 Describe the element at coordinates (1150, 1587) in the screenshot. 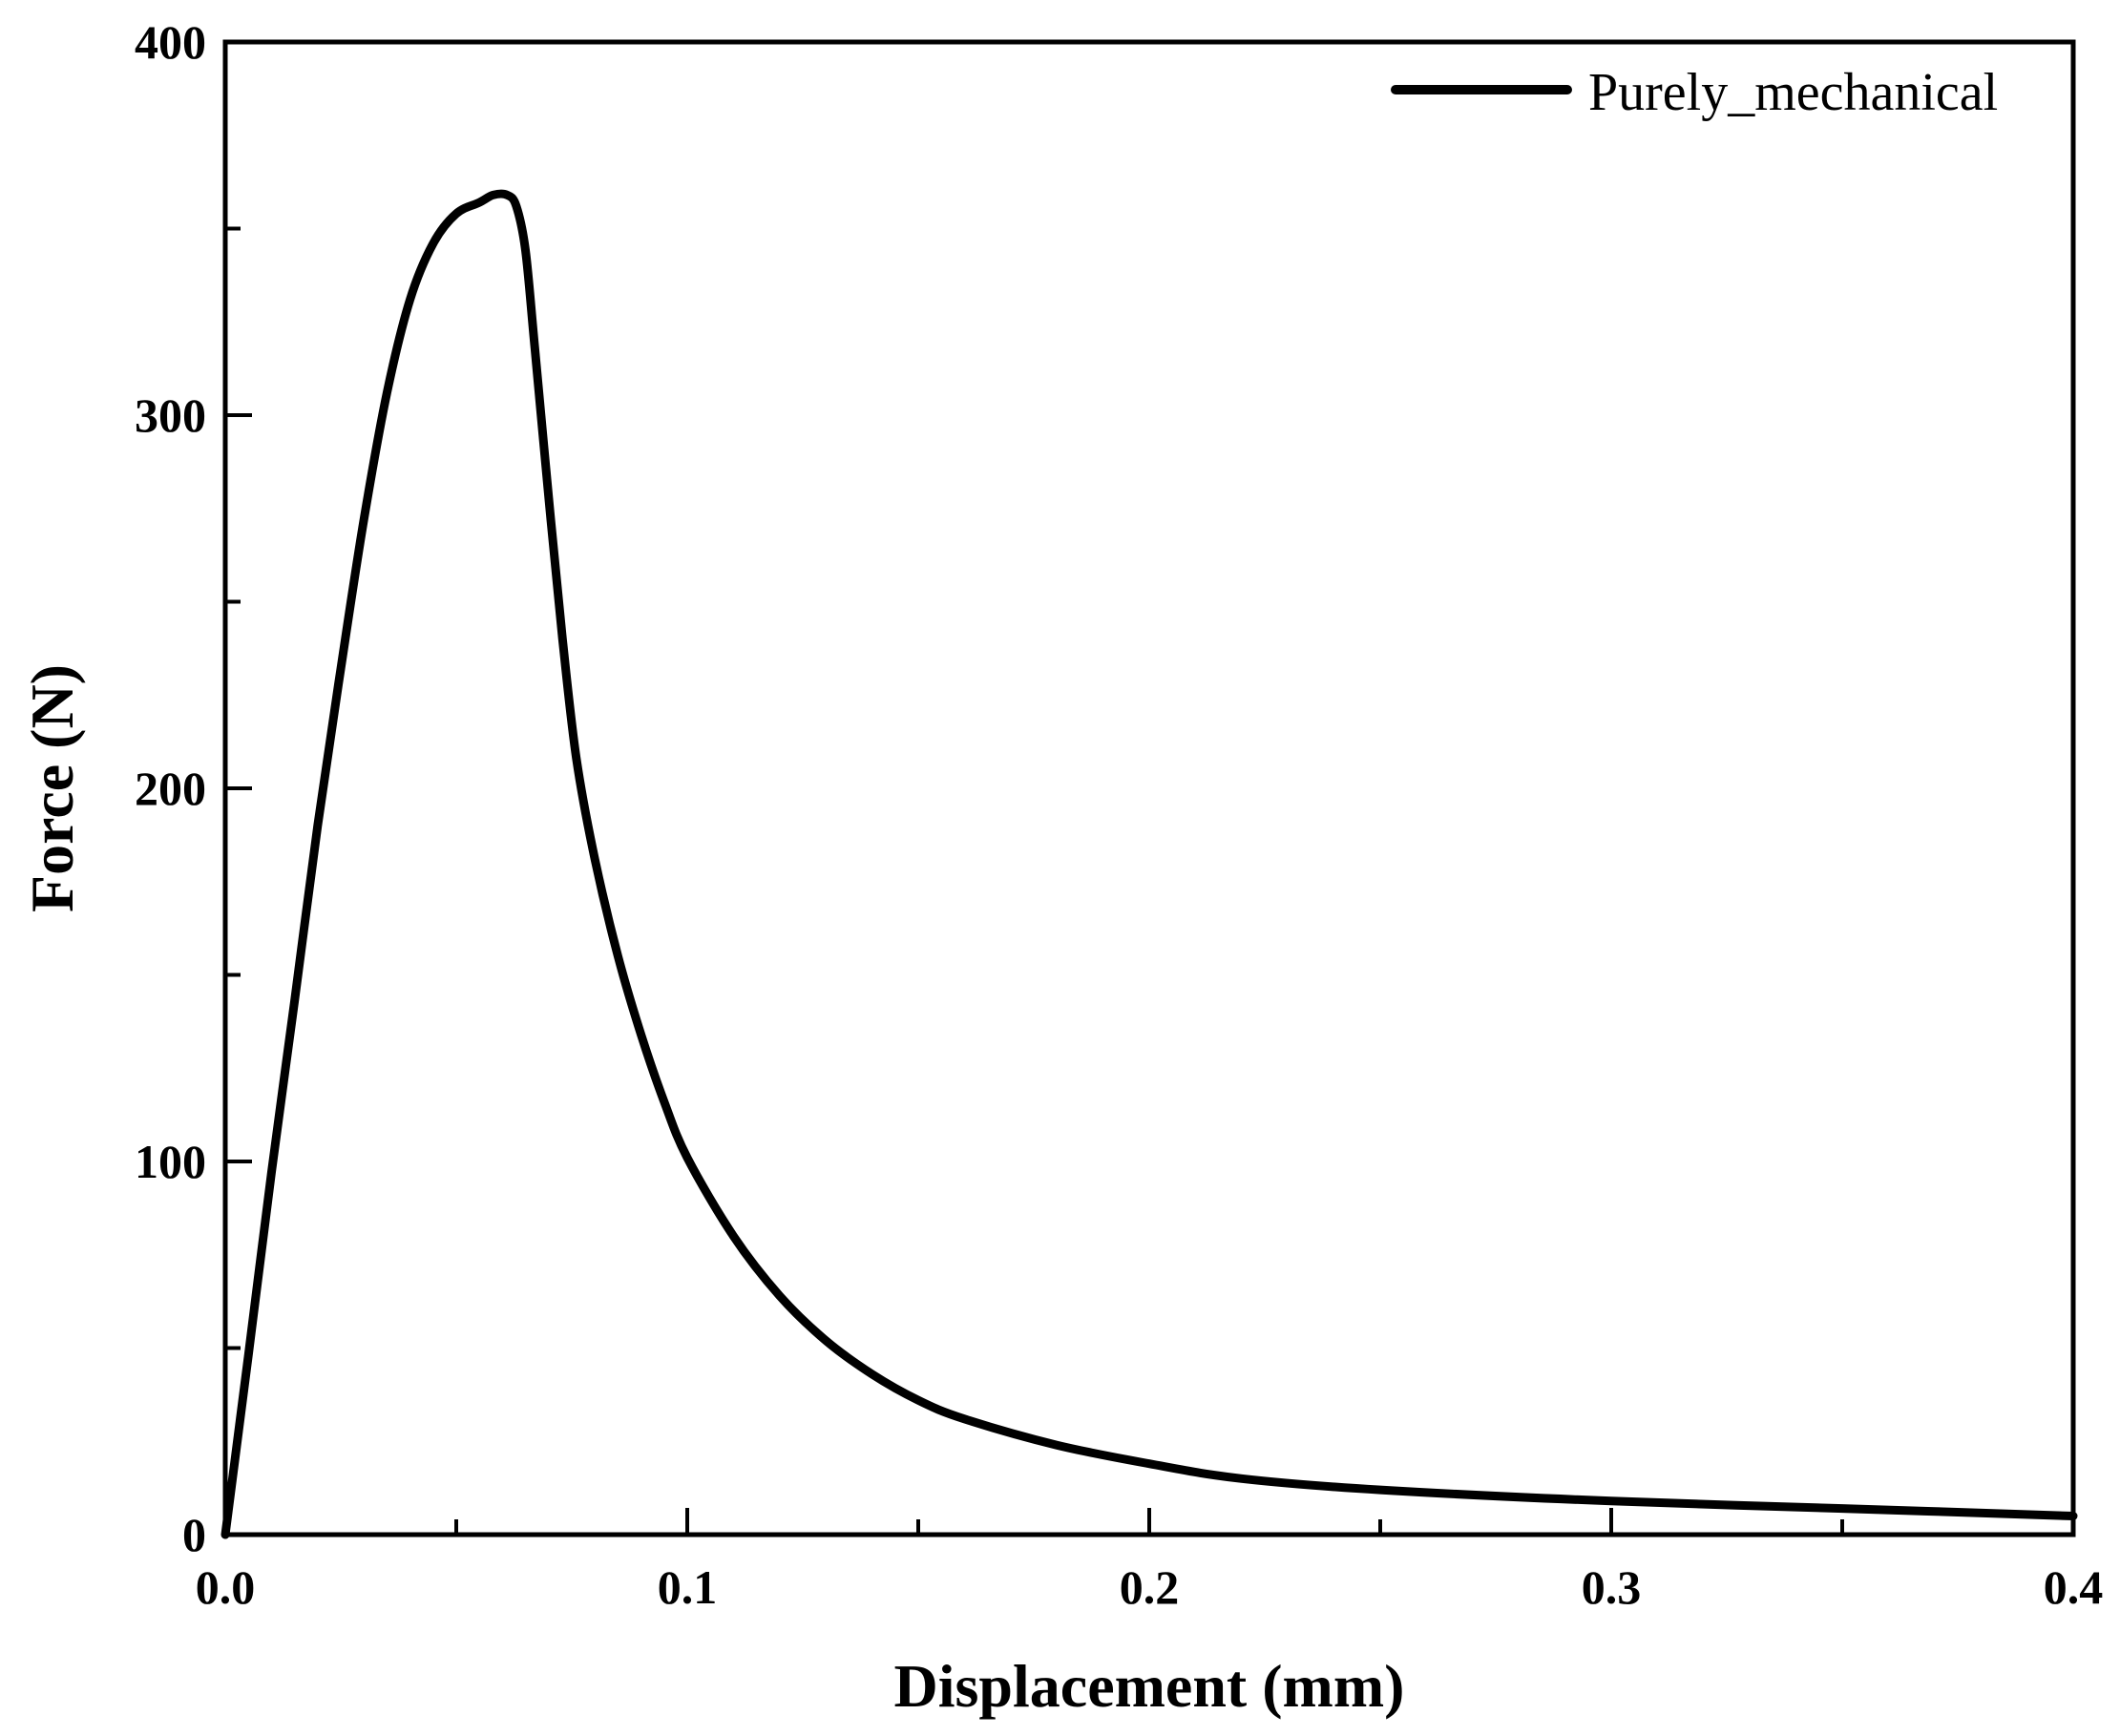

I see `x-tick-label-0-2: 0.2` at that location.